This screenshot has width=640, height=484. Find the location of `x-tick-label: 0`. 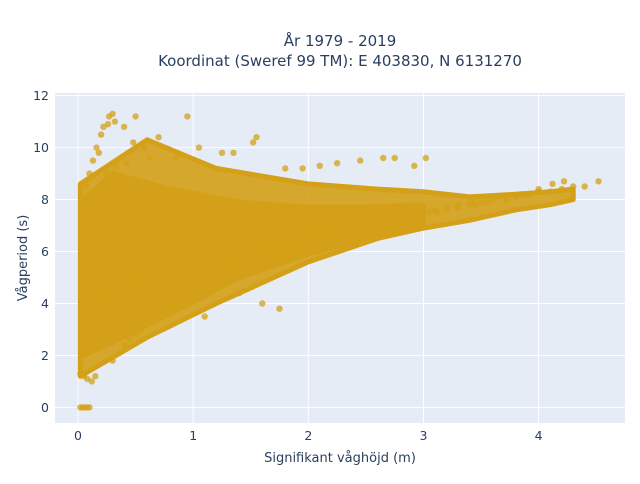

x-tick-label: 0 is located at coordinates (78, 435).